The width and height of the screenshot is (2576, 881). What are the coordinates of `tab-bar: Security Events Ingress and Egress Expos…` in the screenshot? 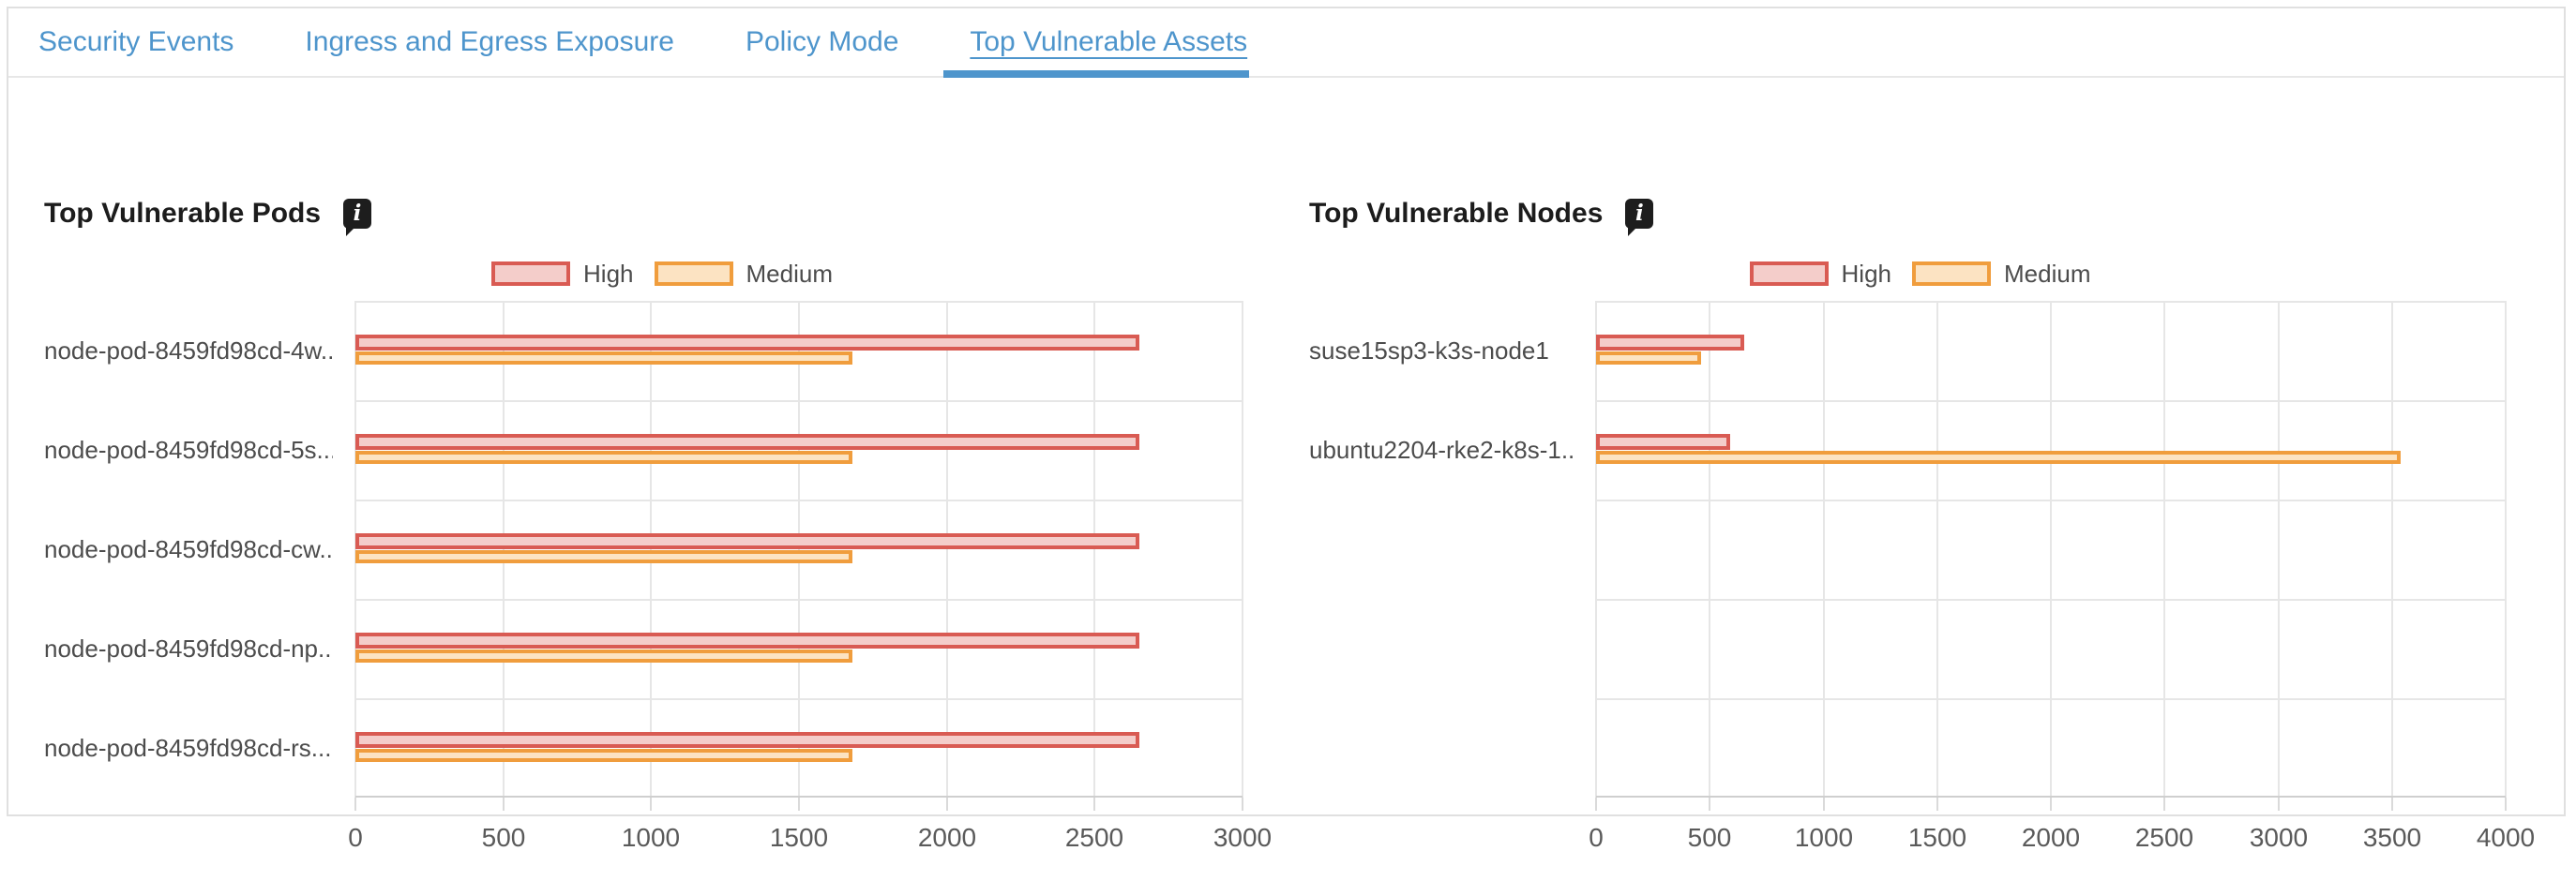 It's located at (1286, 43).